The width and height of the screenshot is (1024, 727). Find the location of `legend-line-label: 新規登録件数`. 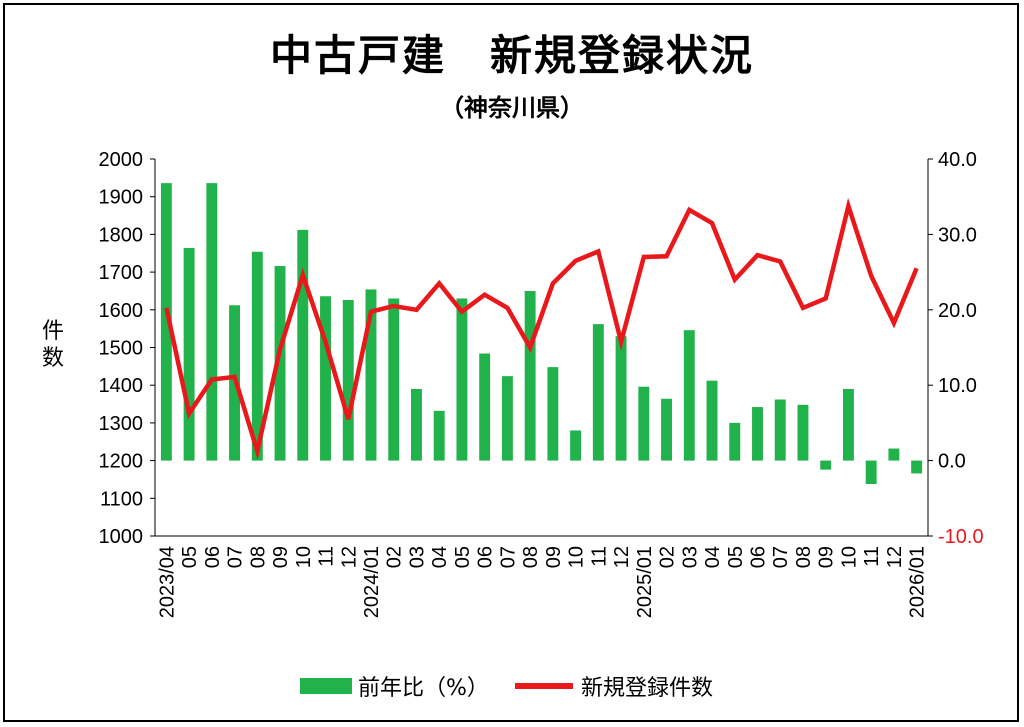

legend-line-label: 新規登録件数 is located at coordinates (647, 688).